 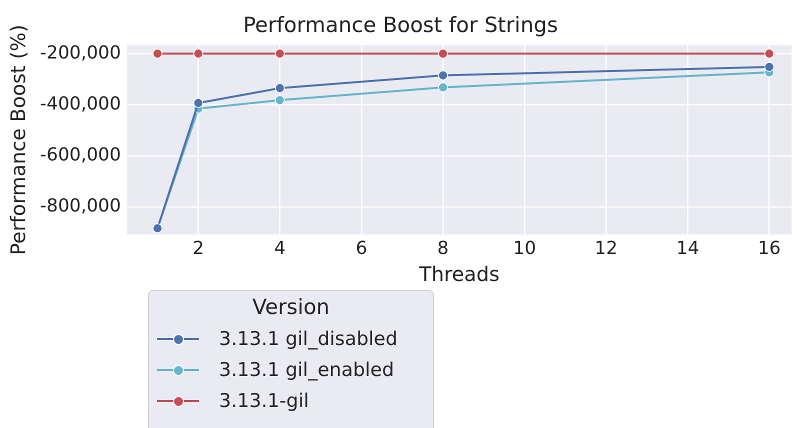 I want to click on x-tick-label: 10, so click(x=524, y=248).